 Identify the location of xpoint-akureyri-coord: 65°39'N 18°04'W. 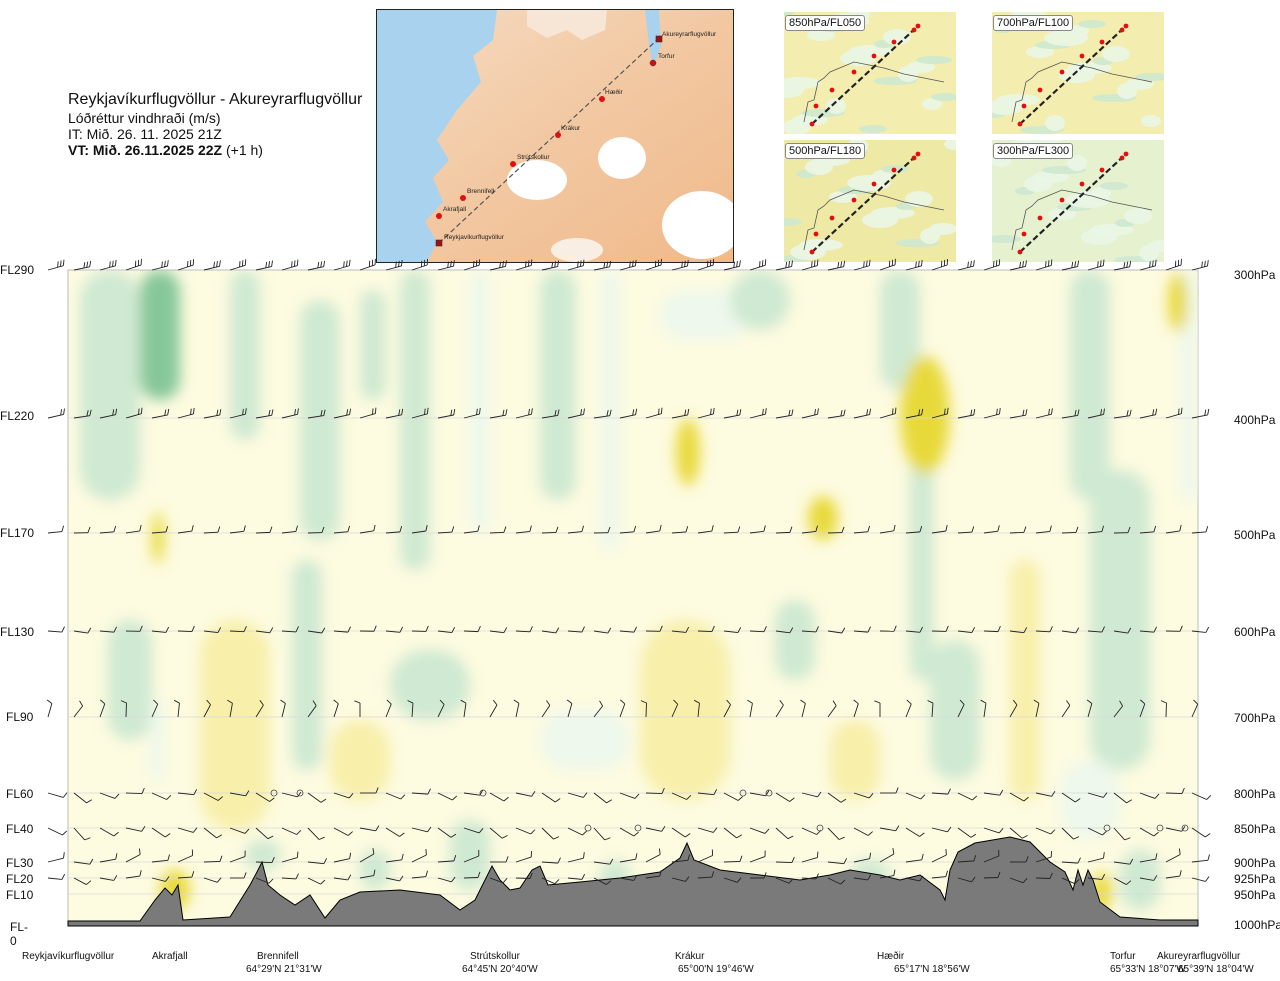
(1216, 969).